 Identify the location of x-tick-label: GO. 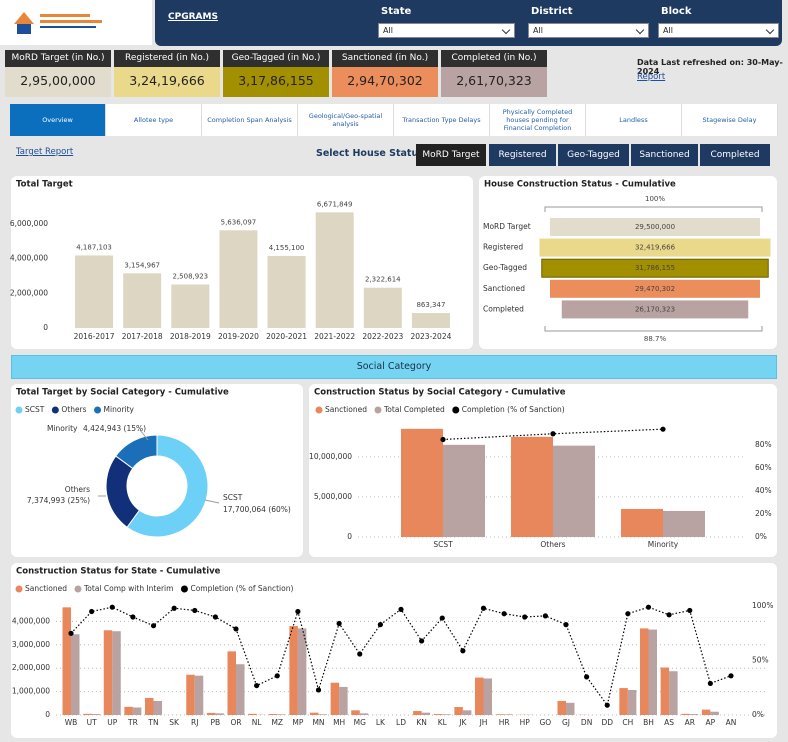
(546, 722).